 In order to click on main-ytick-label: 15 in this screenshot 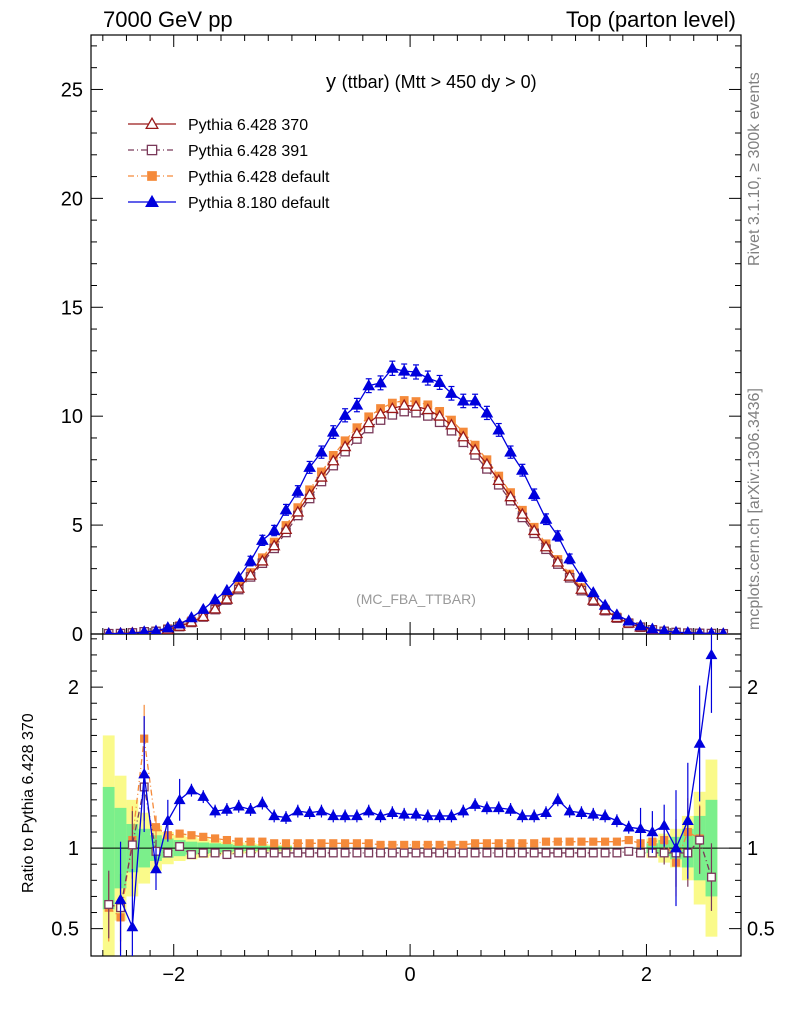, I will do `click(72, 308)`.